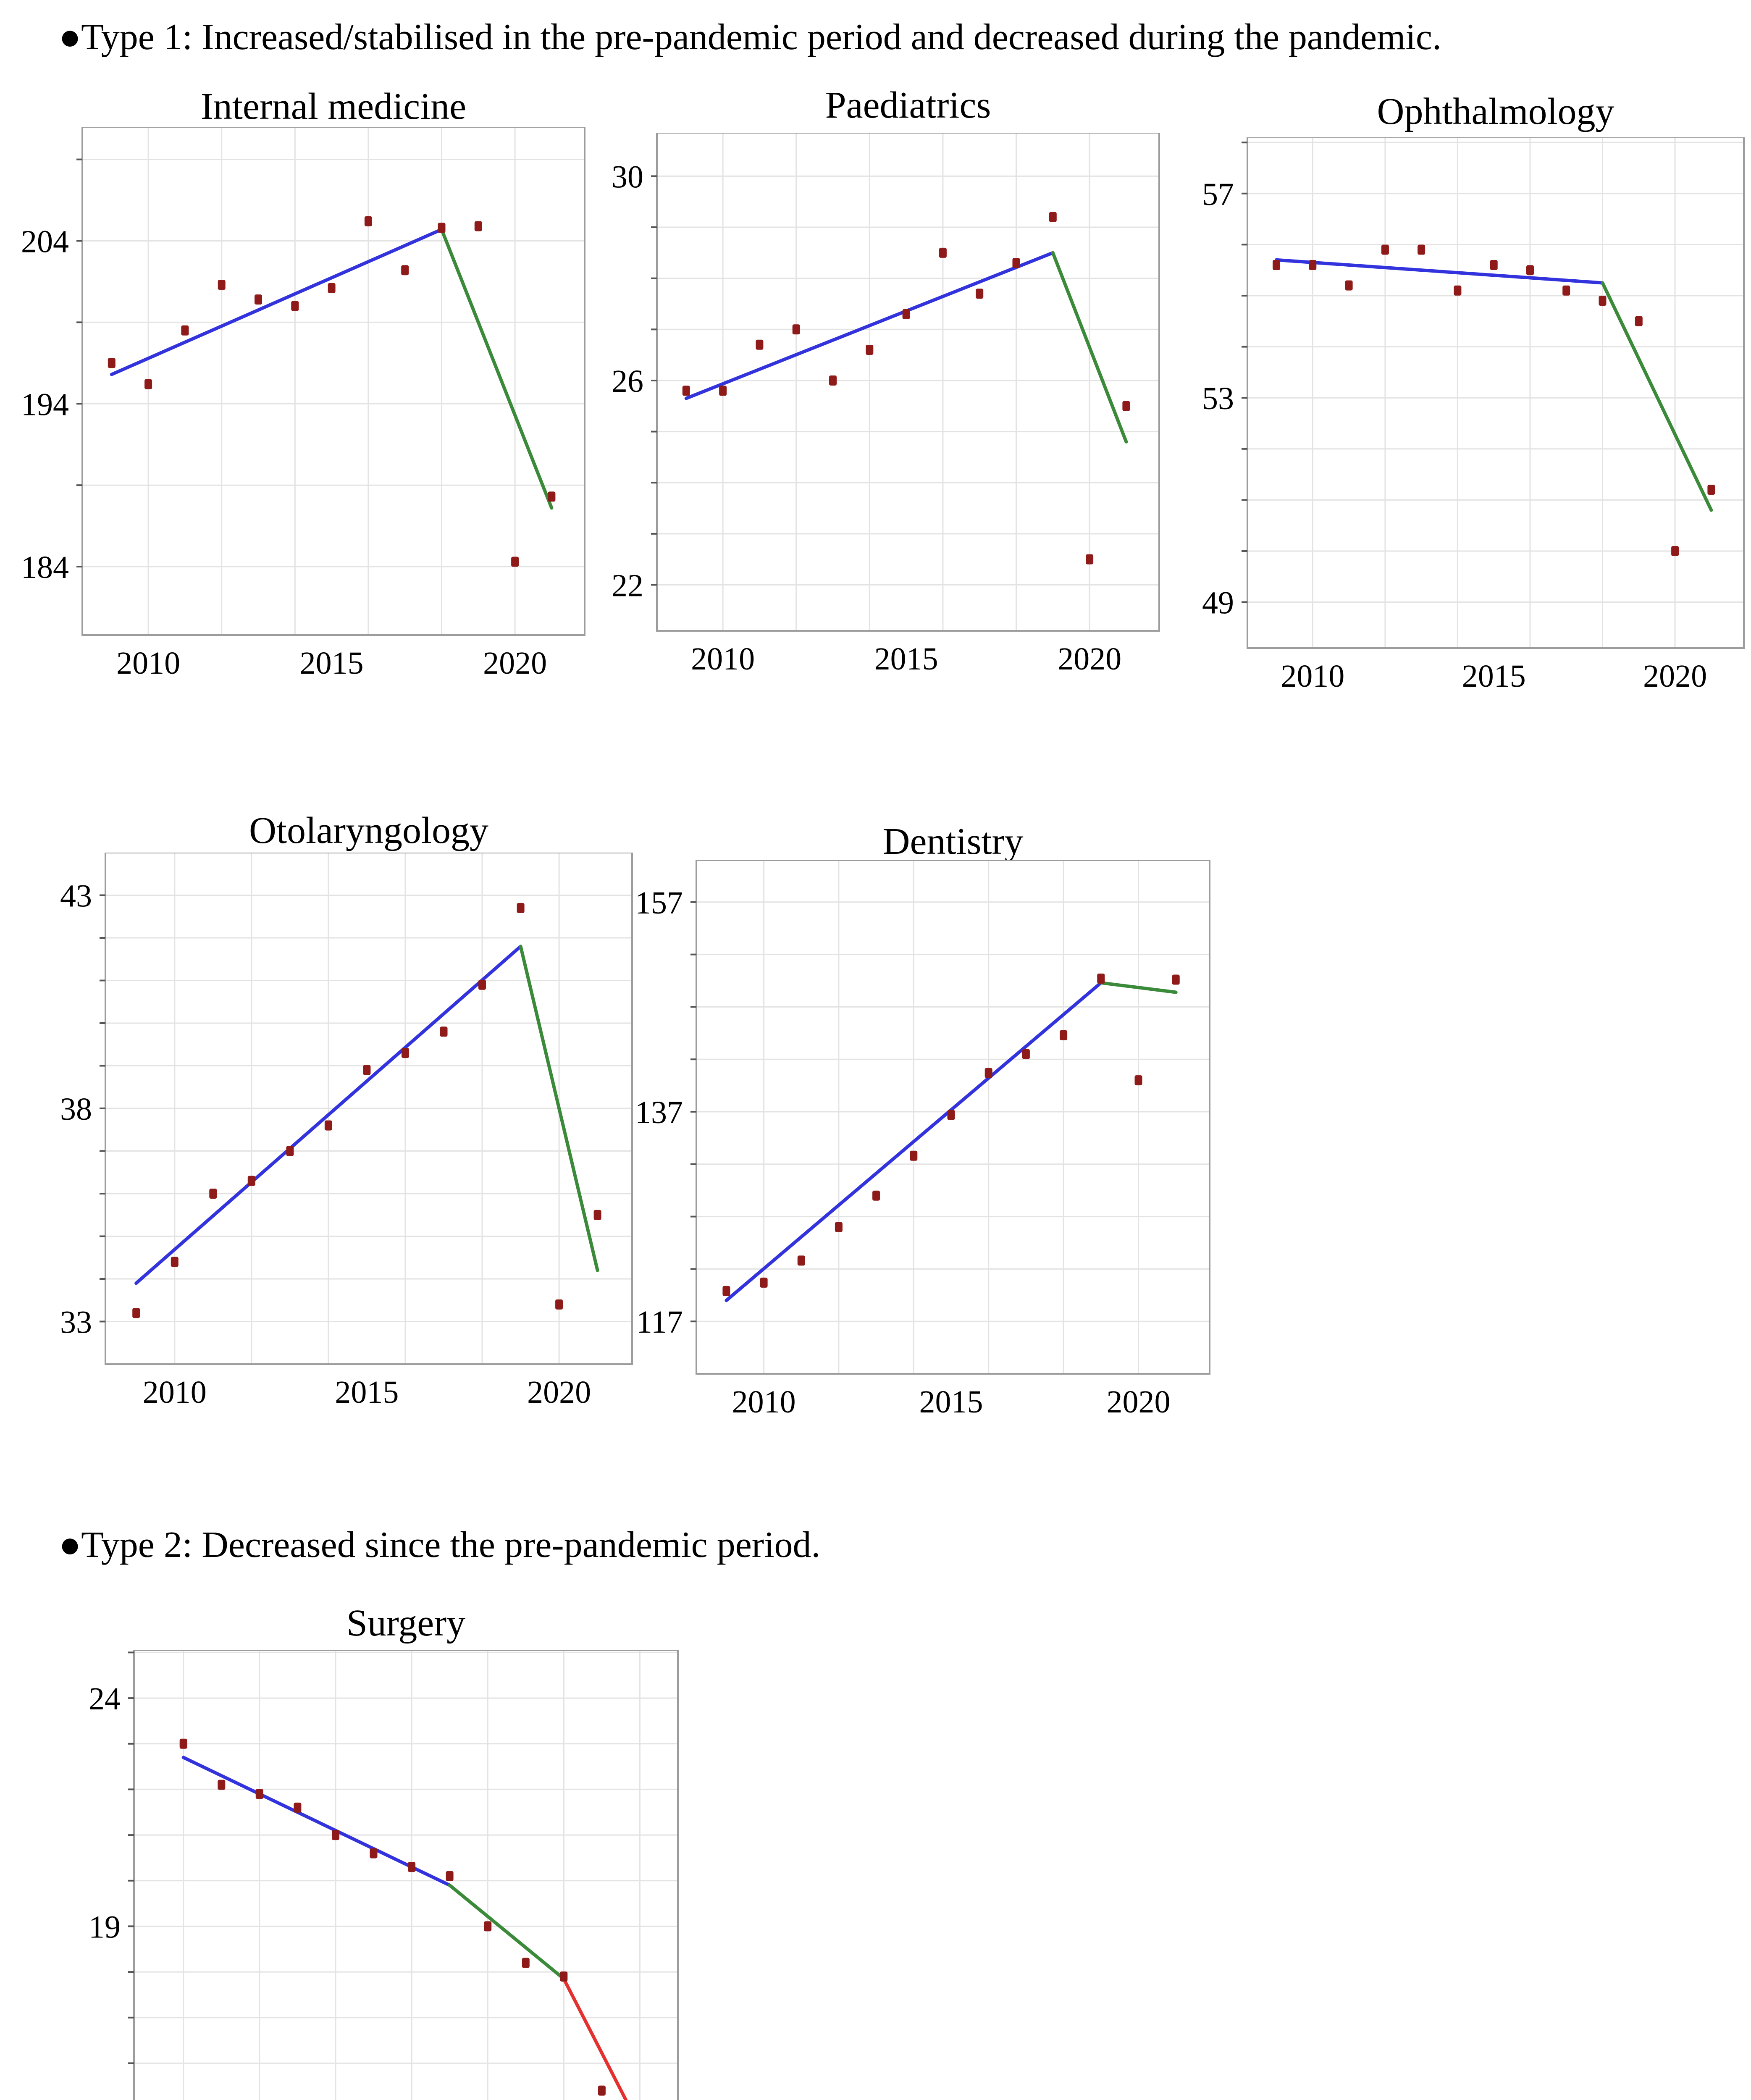 The image size is (1751, 2100). I want to click on chart-title: Otolaryngology, so click(368, 830).